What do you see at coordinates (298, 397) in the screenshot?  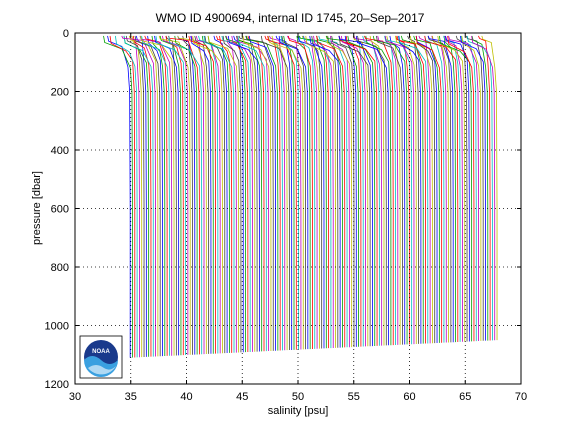 I see `x-tick-label: 50` at bounding box center [298, 397].